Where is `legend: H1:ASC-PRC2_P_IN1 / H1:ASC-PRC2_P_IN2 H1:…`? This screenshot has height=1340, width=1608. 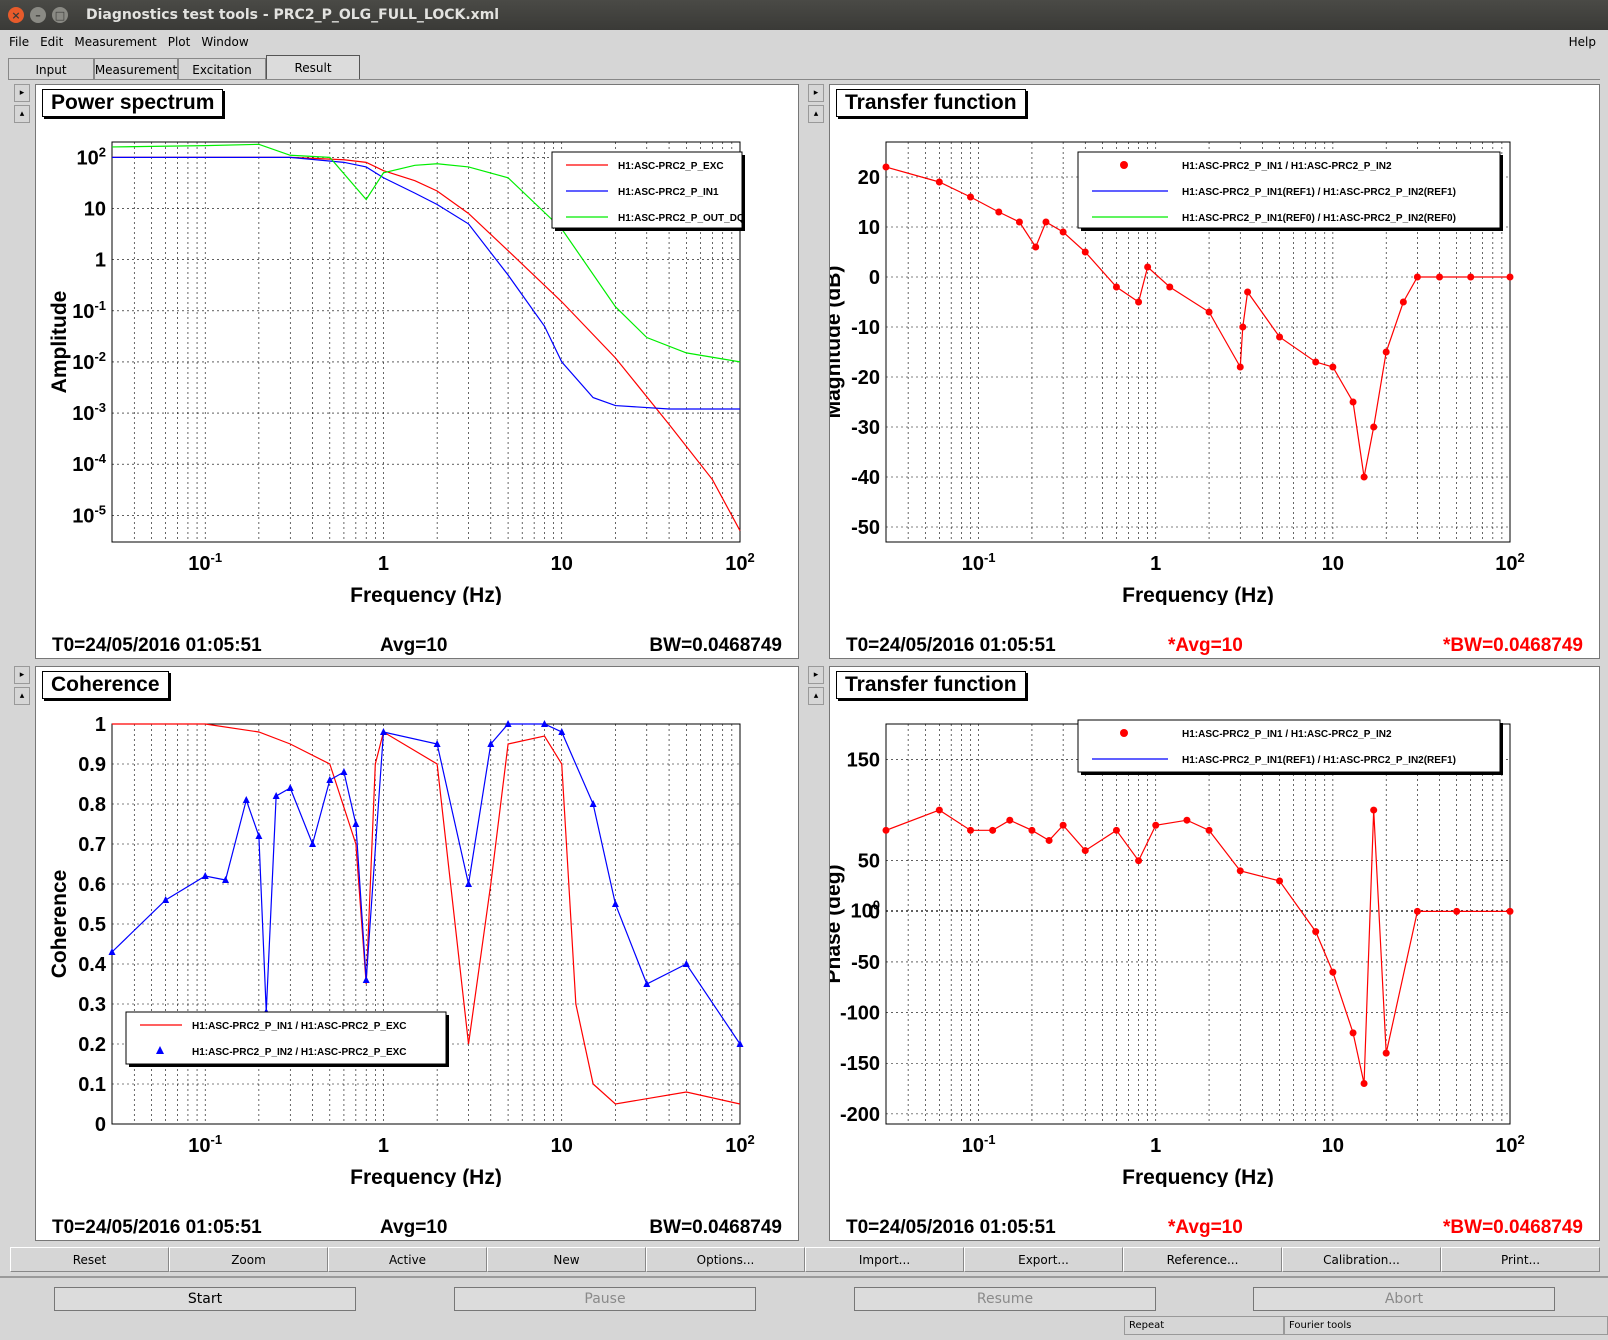 legend: H1:ASC-PRC2_P_IN1 / H1:ASC-PRC2_P_IN2 H1:… is located at coordinates (1290, 191).